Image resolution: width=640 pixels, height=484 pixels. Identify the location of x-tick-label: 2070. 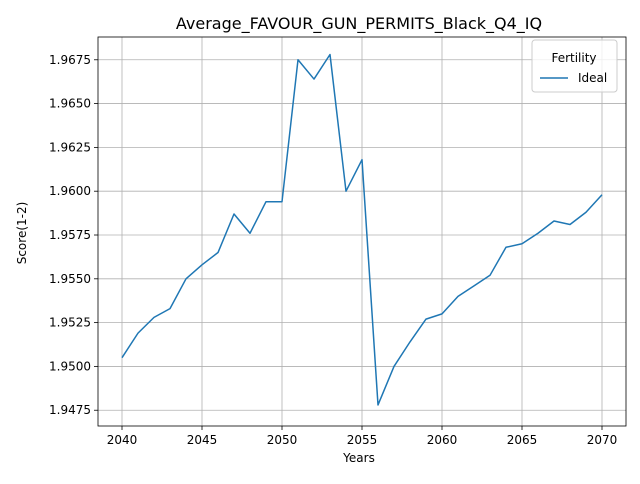
(602, 440).